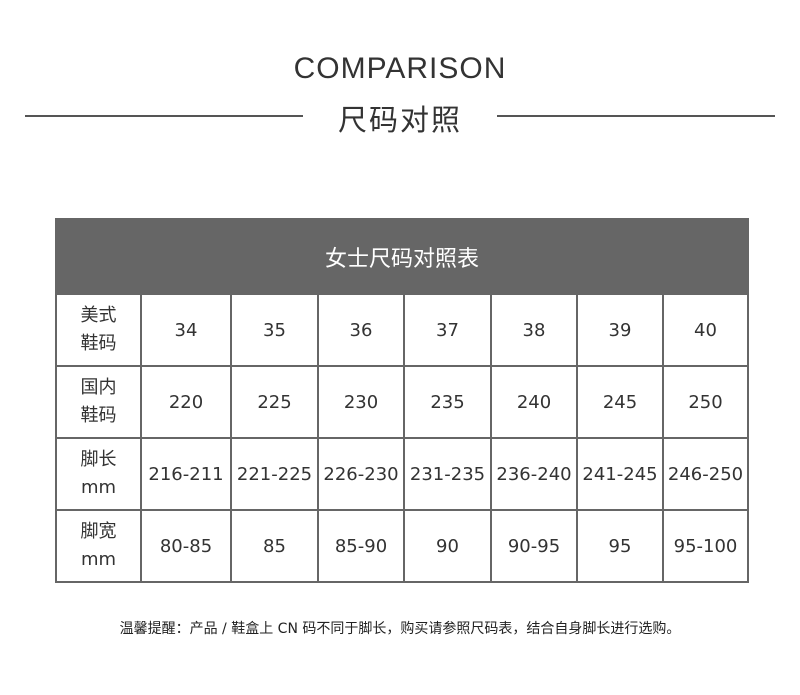 The height and width of the screenshot is (695, 800). I want to click on row-label: 美式 鞋码, so click(98, 330).